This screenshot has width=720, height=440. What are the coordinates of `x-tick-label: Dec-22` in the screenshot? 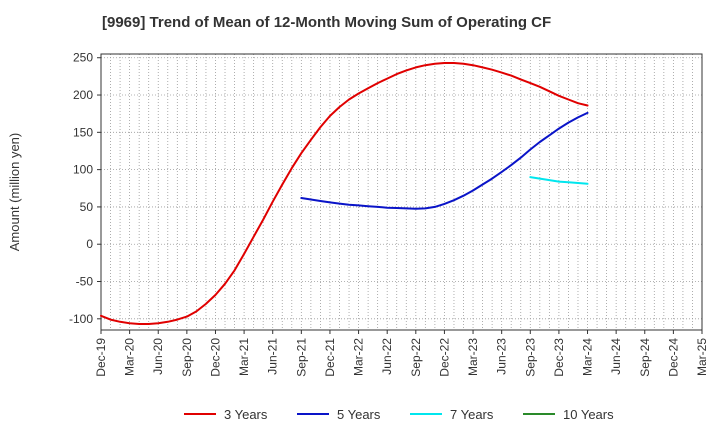 It's located at (444, 357).